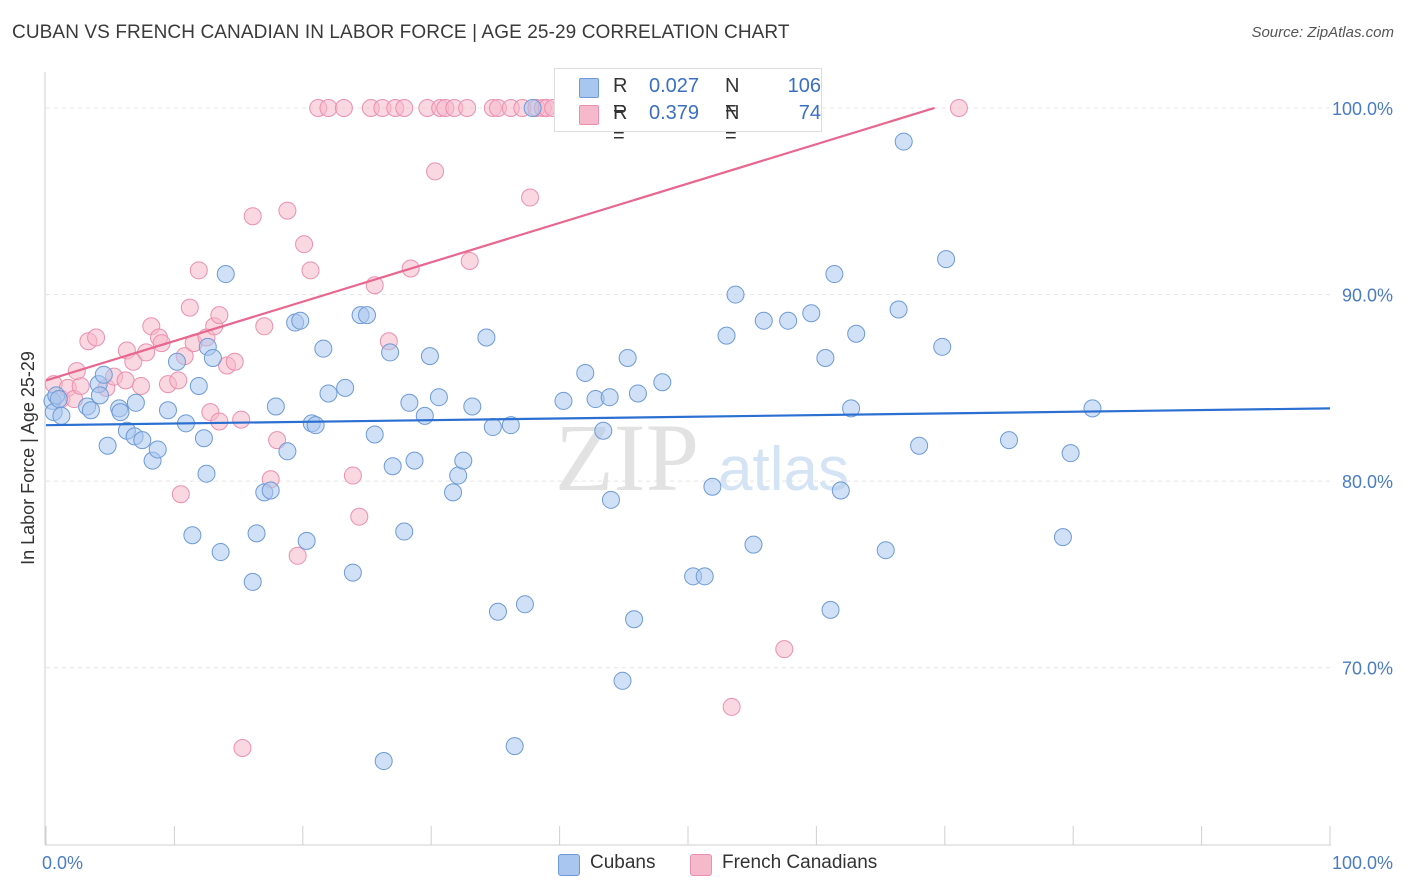 The image size is (1406, 892). Describe the element at coordinates (717, 863) in the screenshot. I see `x-tick-labels: 0.0% 100.0%` at that location.